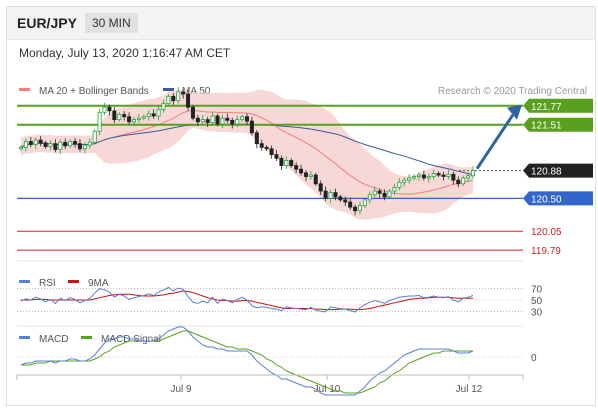  Describe the element at coordinates (47, 23) in the screenshot. I see `currency-pair-title: EUR/JPY` at that location.